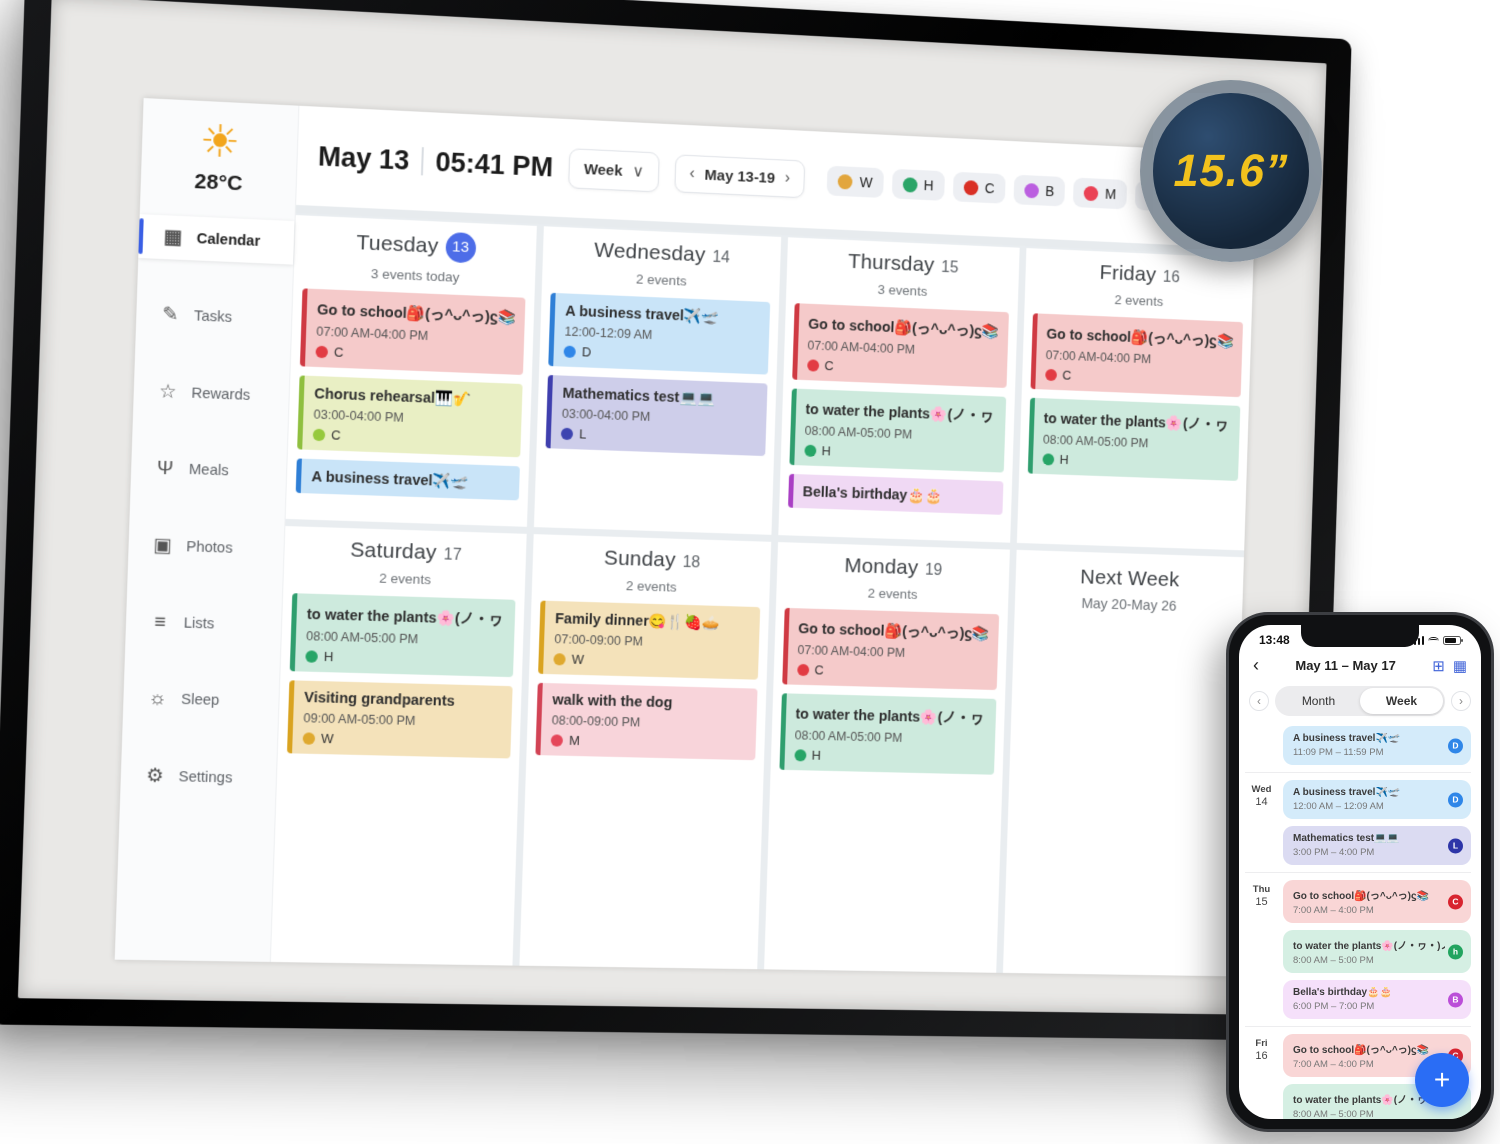 This screenshot has width=1500, height=1144. I want to click on toggle-month: Month, so click(1318, 701).